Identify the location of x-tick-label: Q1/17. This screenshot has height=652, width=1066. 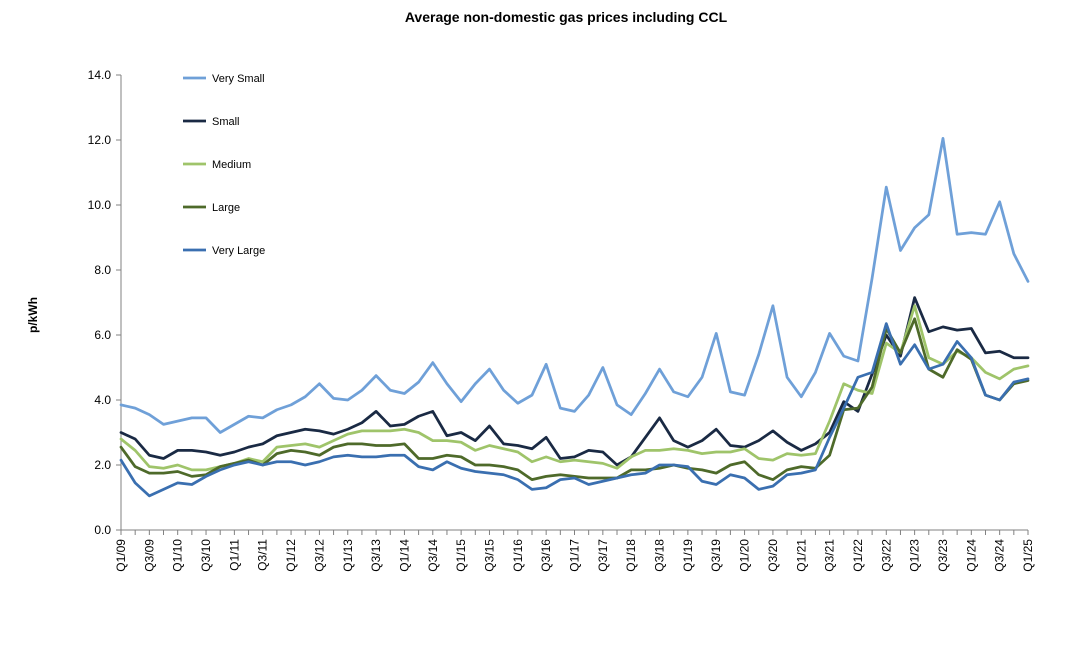
(575, 555).